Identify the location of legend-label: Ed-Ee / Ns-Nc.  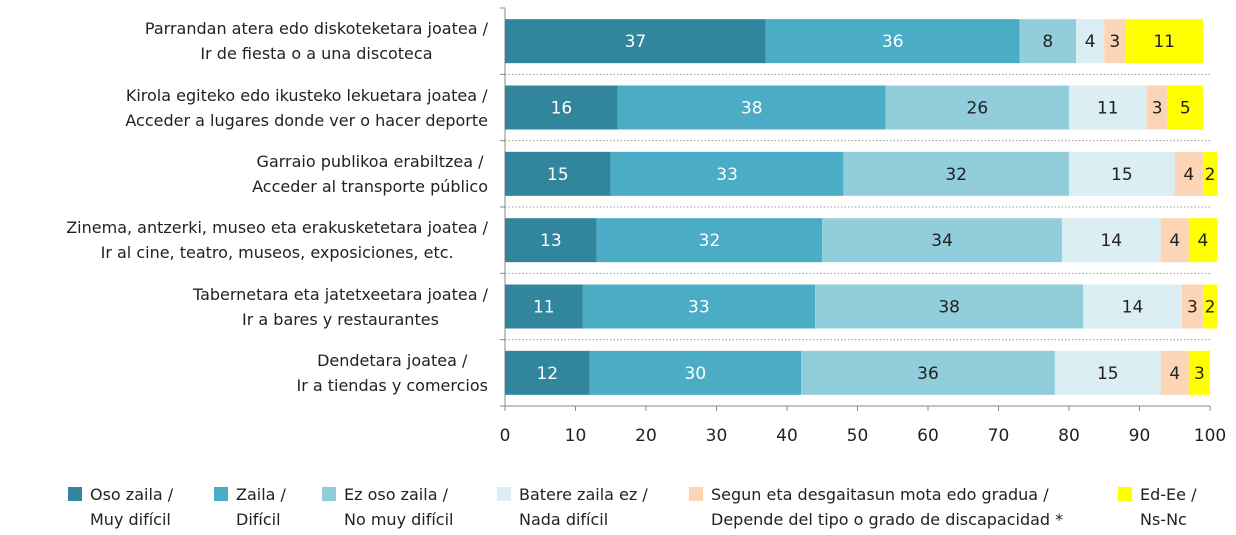
(1168, 507).